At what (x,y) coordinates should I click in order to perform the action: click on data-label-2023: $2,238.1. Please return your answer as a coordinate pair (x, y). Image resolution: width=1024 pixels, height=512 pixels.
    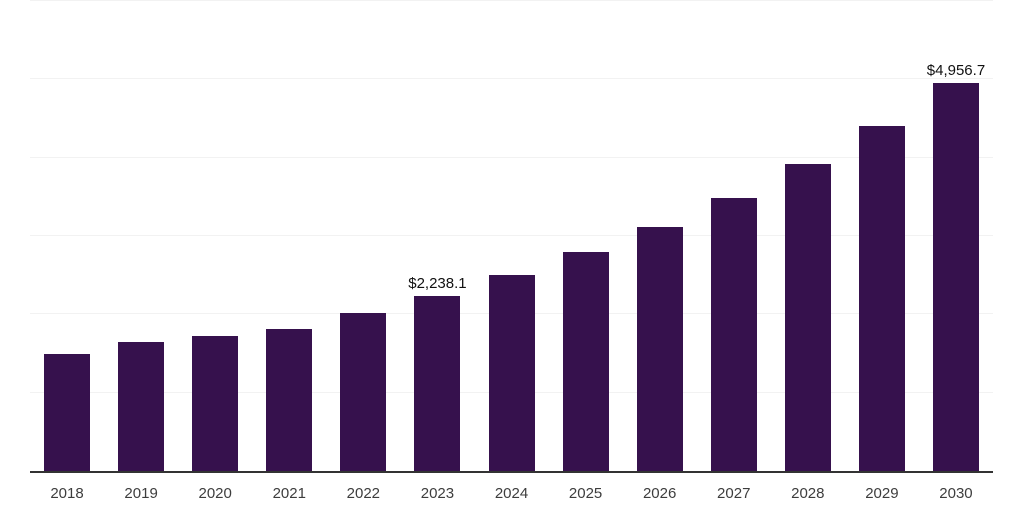
    Looking at the image, I should click on (437, 283).